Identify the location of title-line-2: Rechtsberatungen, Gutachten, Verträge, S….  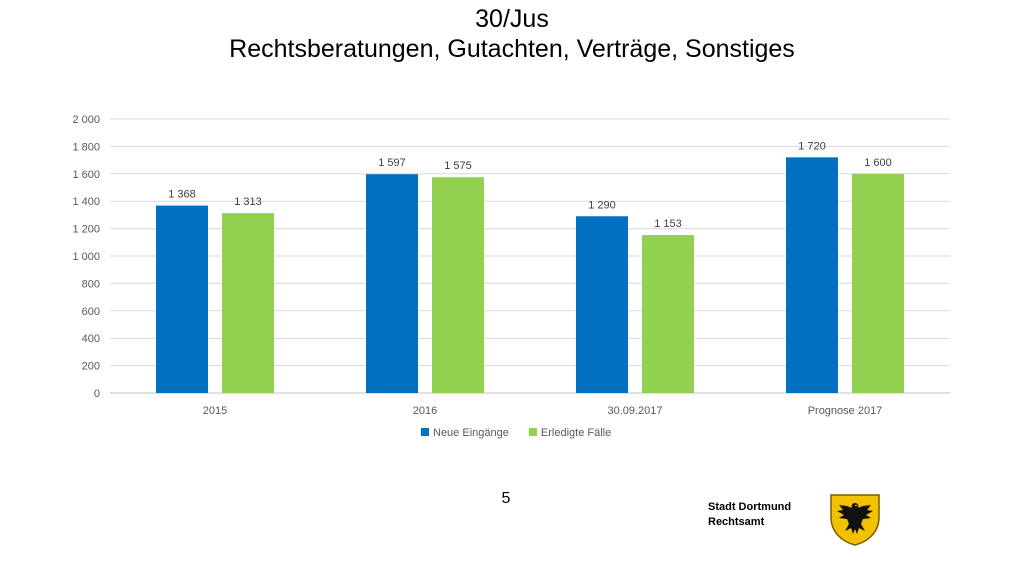
(512, 49).